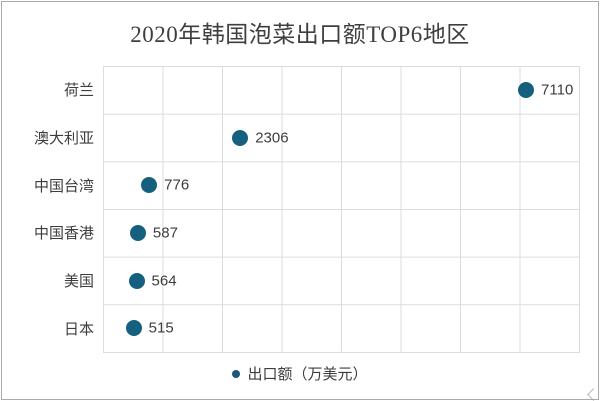 This screenshot has height=401, width=600. I want to click on y-axis-label: 中国台湾, so click(63, 186).